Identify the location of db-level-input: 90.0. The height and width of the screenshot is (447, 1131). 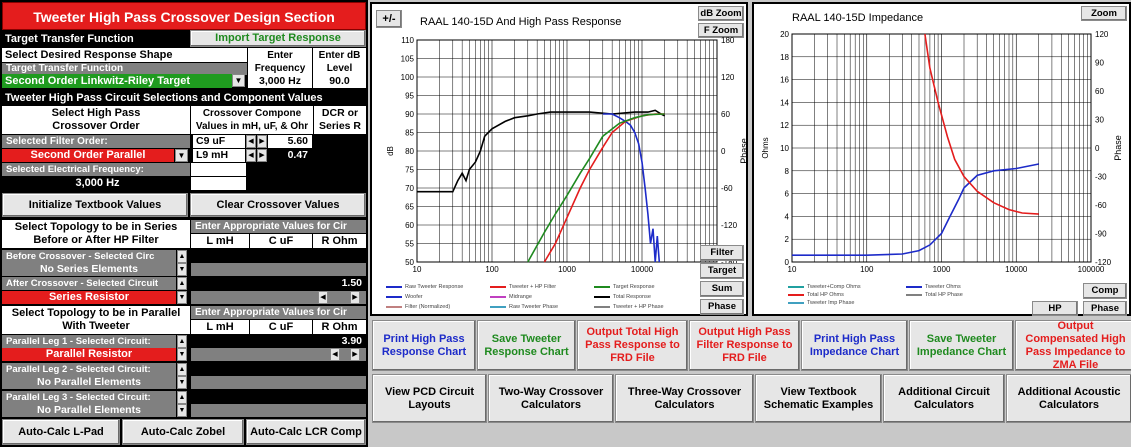
(339, 81).